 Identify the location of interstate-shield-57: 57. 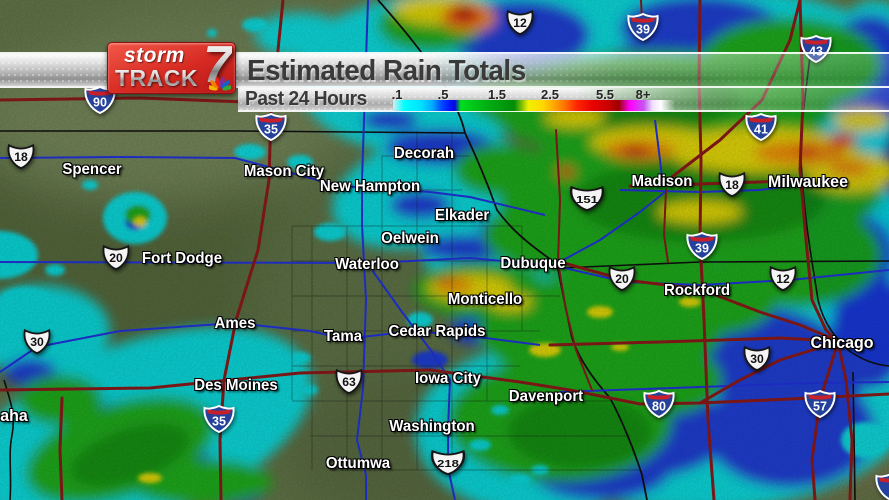
(820, 406).